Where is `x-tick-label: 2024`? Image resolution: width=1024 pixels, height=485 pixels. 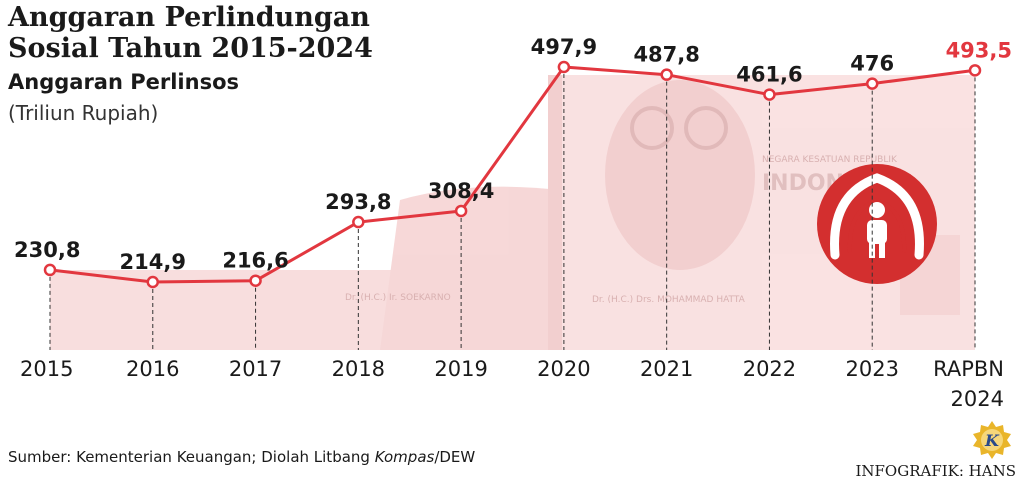 x-tick-label: 2024 is located at coordinates (977, 399).